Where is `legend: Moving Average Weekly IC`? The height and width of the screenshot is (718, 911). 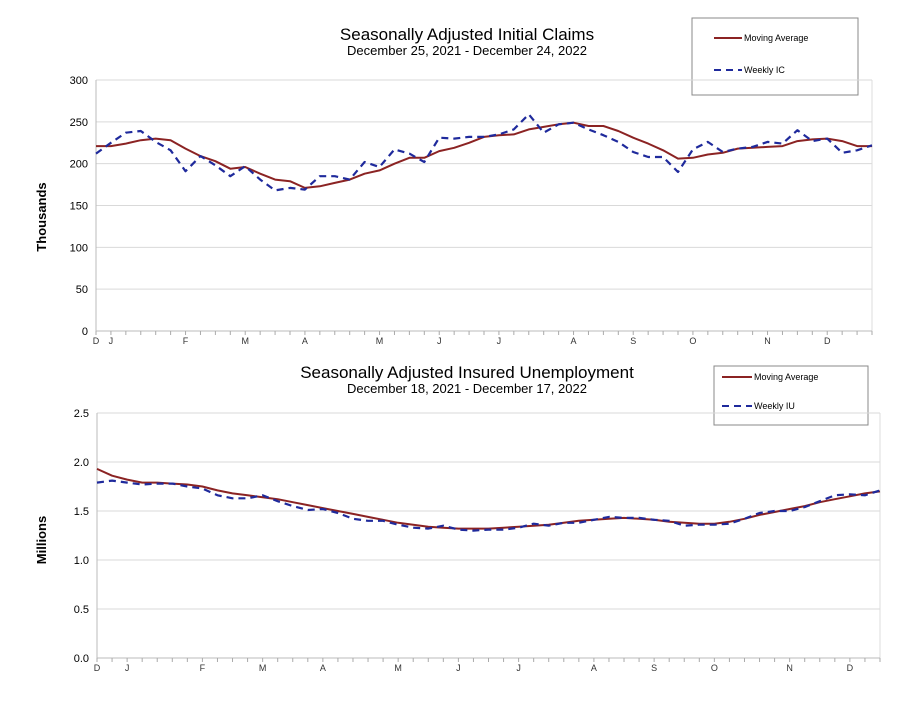 legend: Moving Average Weekly IC is located at coordinates (775, 56).